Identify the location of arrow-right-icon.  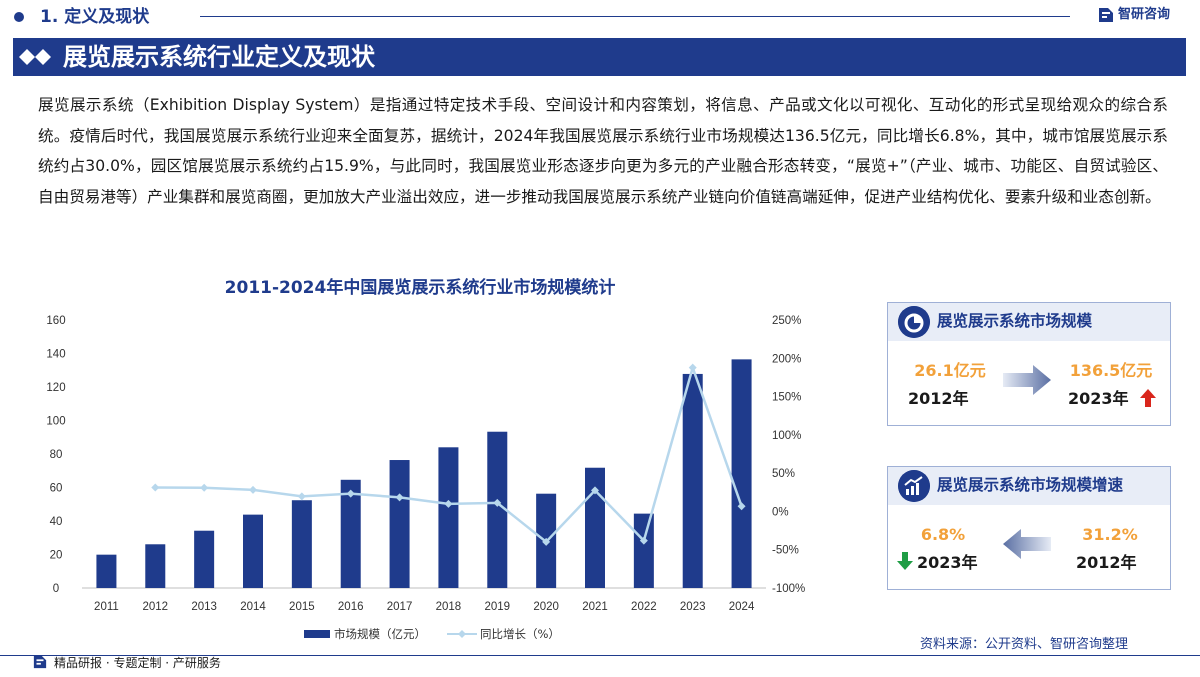
(1027, 380).